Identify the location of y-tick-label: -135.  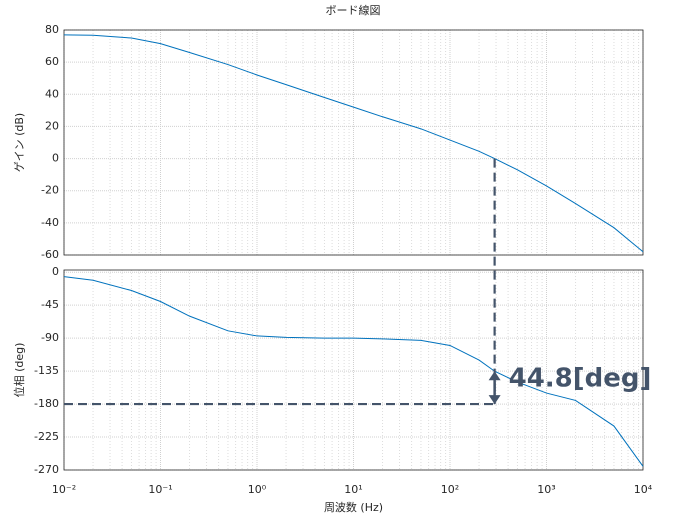
(46, 370).